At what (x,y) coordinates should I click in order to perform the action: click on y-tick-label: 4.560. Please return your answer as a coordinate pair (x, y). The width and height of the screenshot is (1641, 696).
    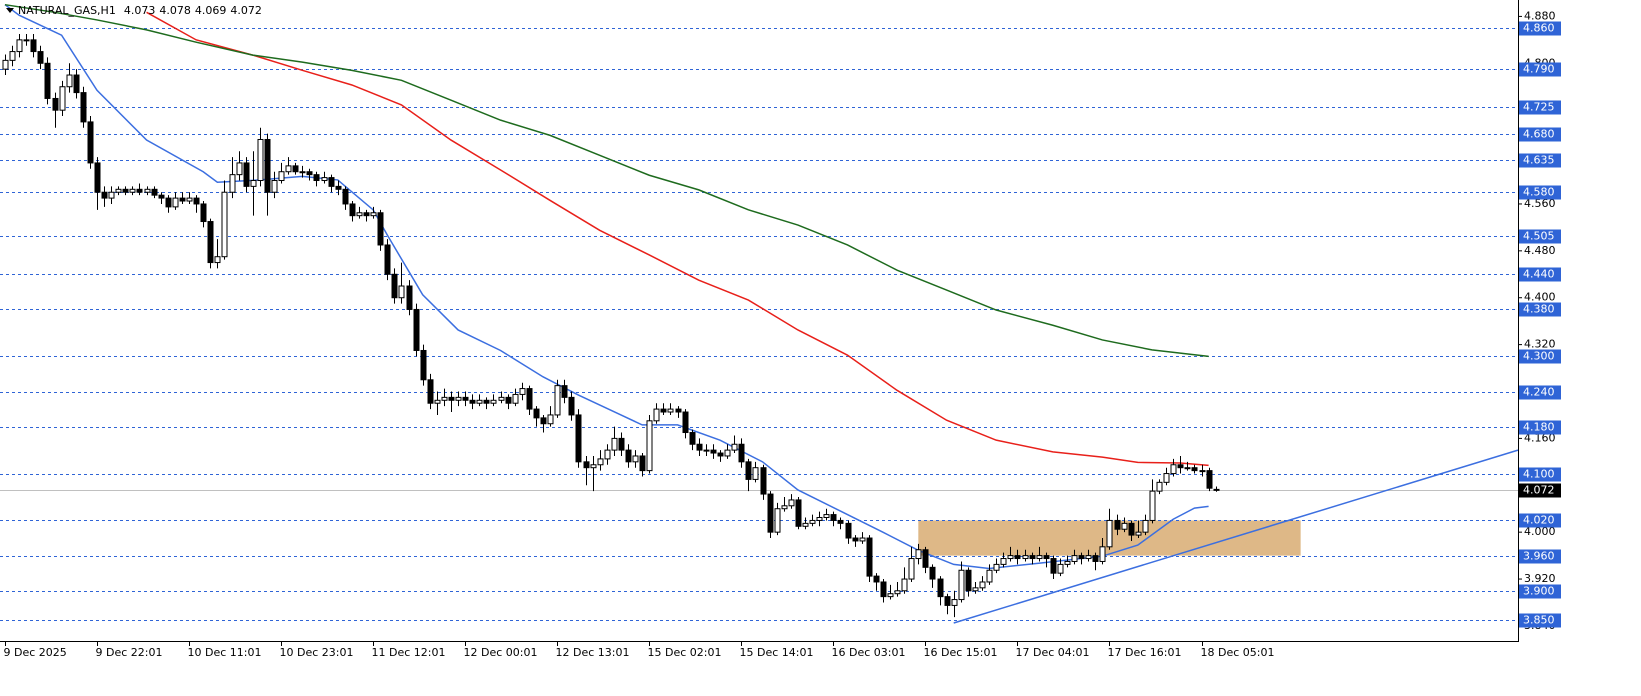
    Looking at the image, I should click on (1540, 203).